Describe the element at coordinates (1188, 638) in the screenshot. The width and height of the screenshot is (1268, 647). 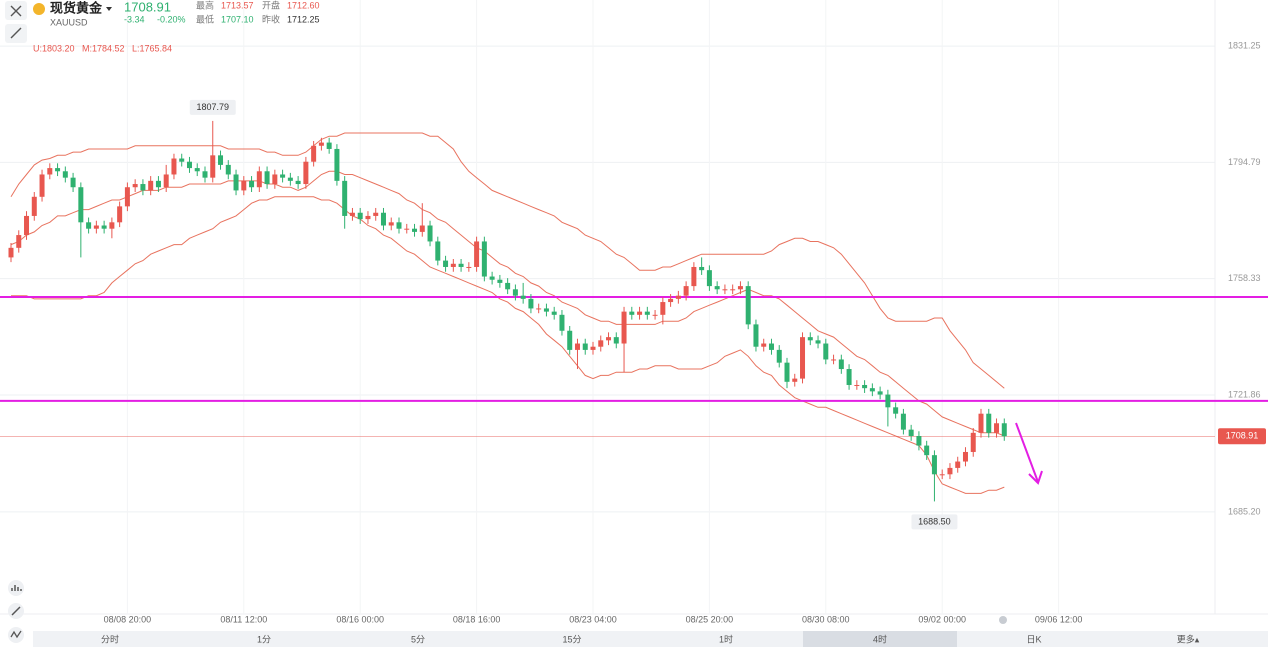
I see `tab-label: 更多▴` at that location.